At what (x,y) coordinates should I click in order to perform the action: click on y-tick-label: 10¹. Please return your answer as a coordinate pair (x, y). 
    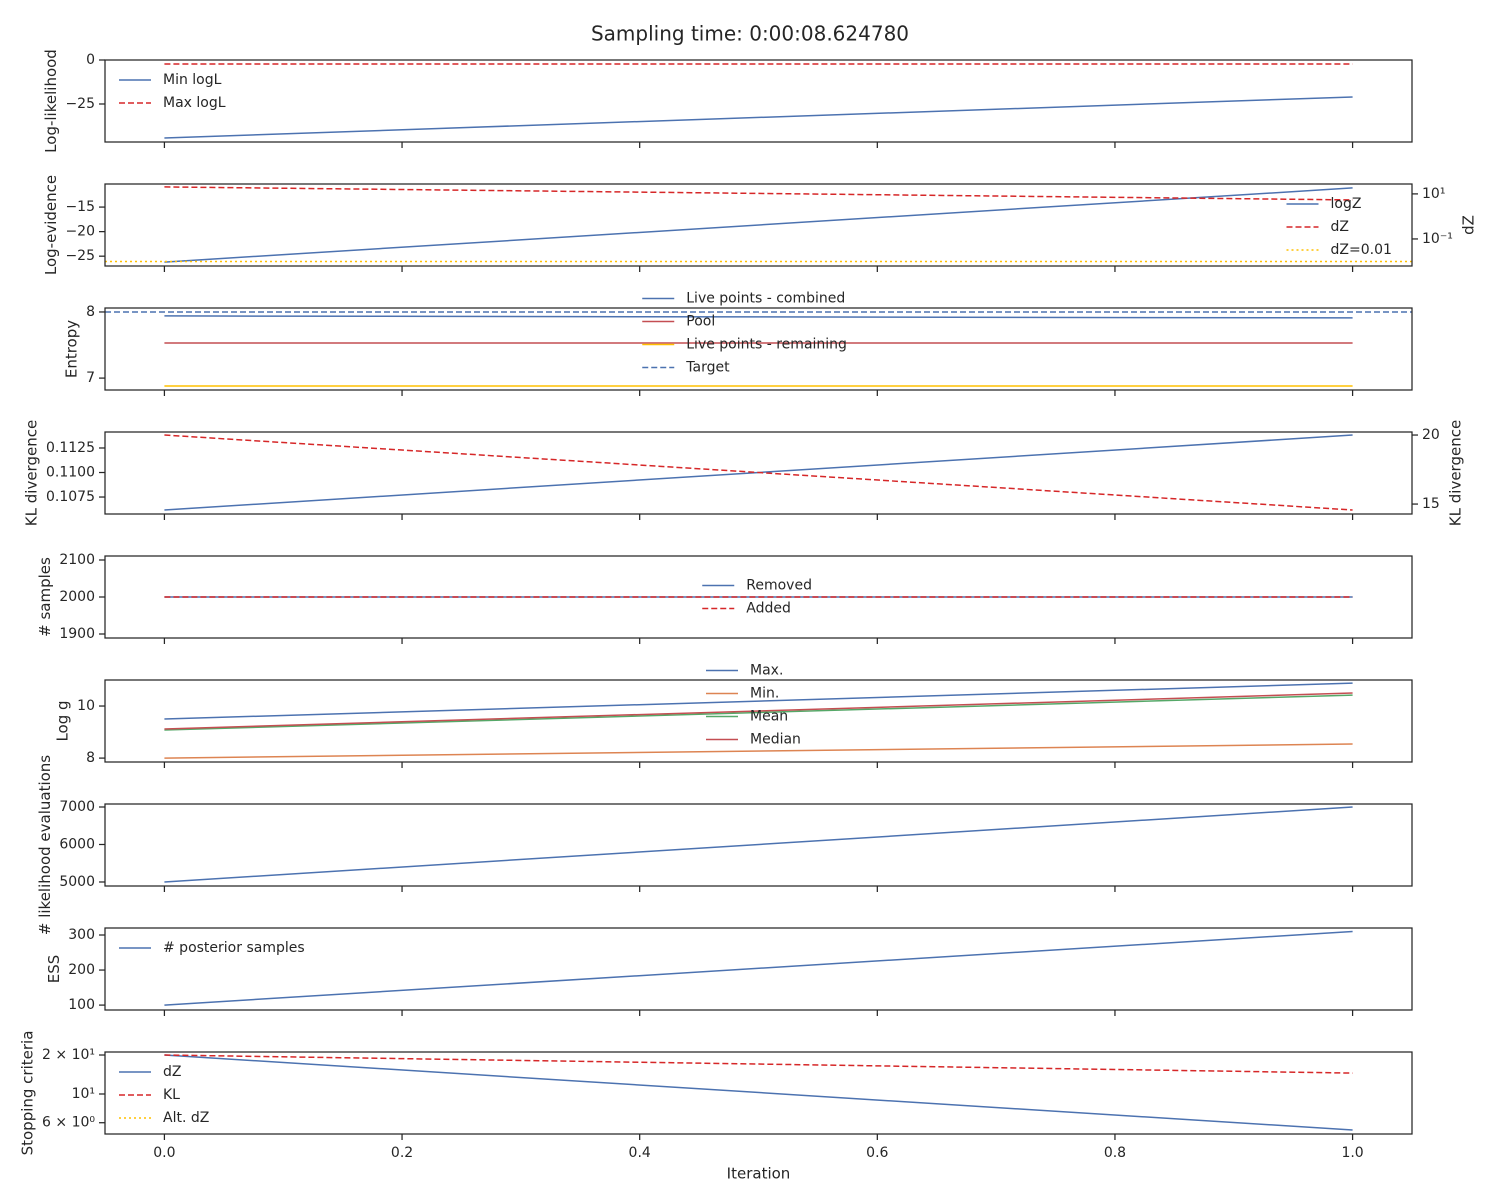
    Looking at the image, I should click on (83, 1094).